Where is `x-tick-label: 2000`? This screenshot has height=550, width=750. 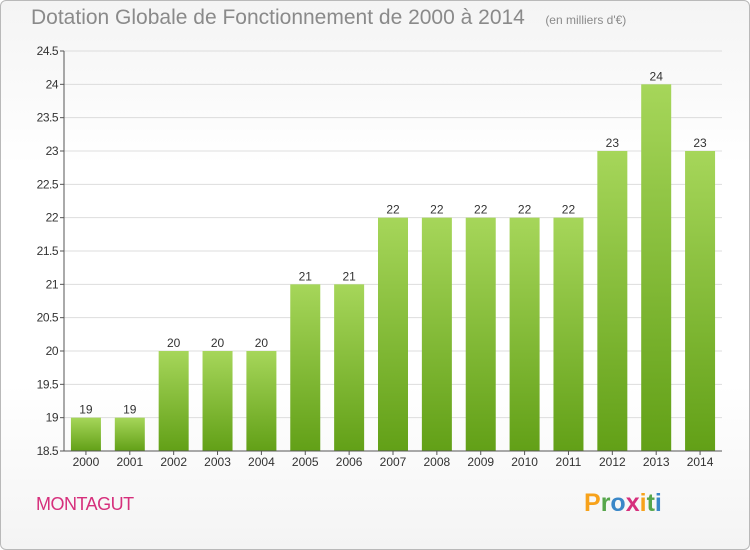 x-tick-label: 2000 is located at coordinates (86, 462).